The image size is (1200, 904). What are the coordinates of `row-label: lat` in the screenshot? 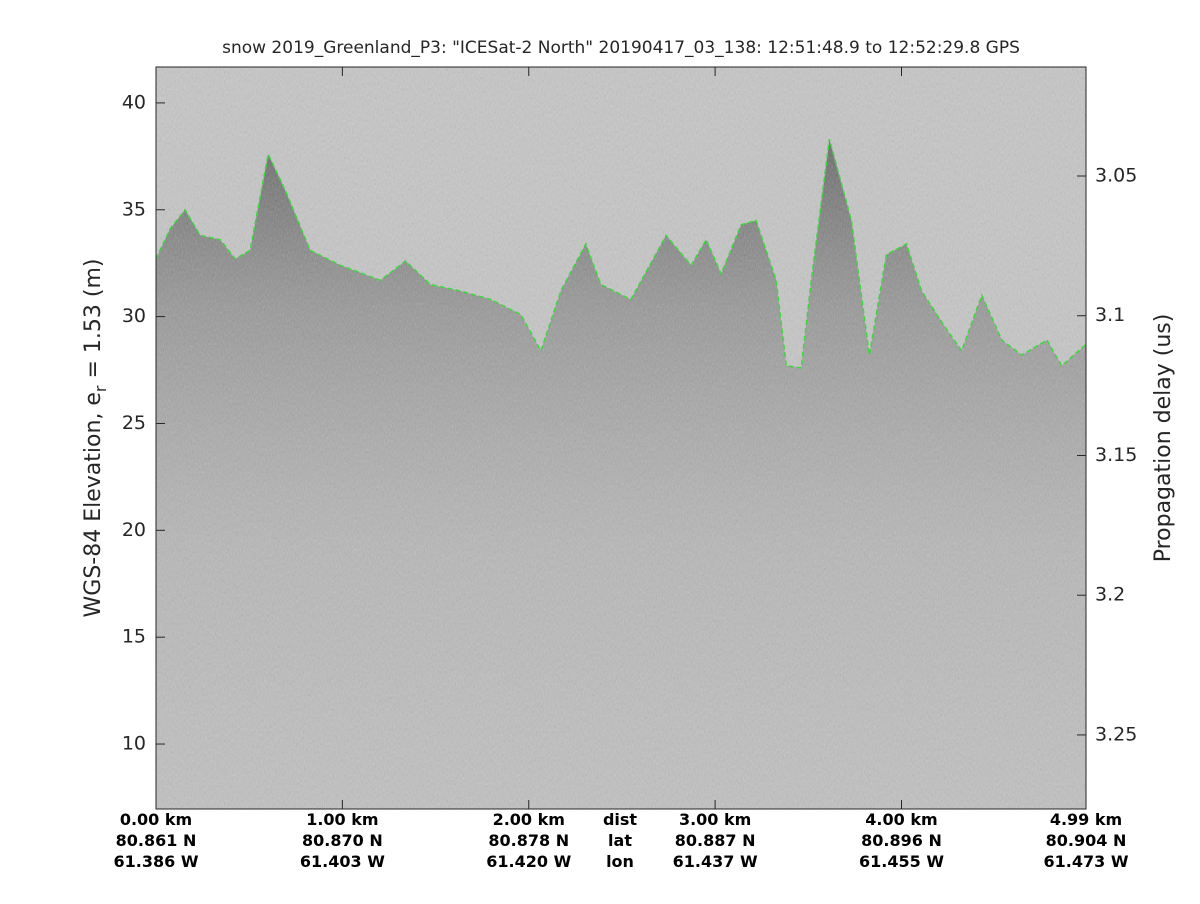 It's located at (620, 840).